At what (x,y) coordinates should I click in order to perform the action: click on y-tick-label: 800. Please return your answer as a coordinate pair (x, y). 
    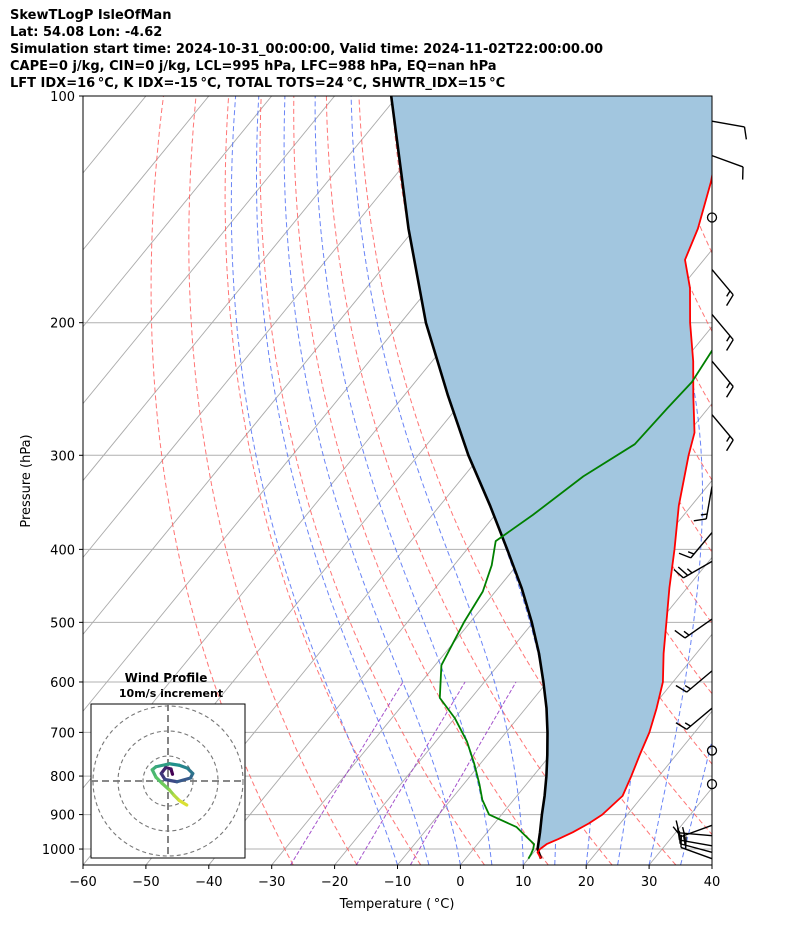
    Looking at the image, I should click on (62, 777).